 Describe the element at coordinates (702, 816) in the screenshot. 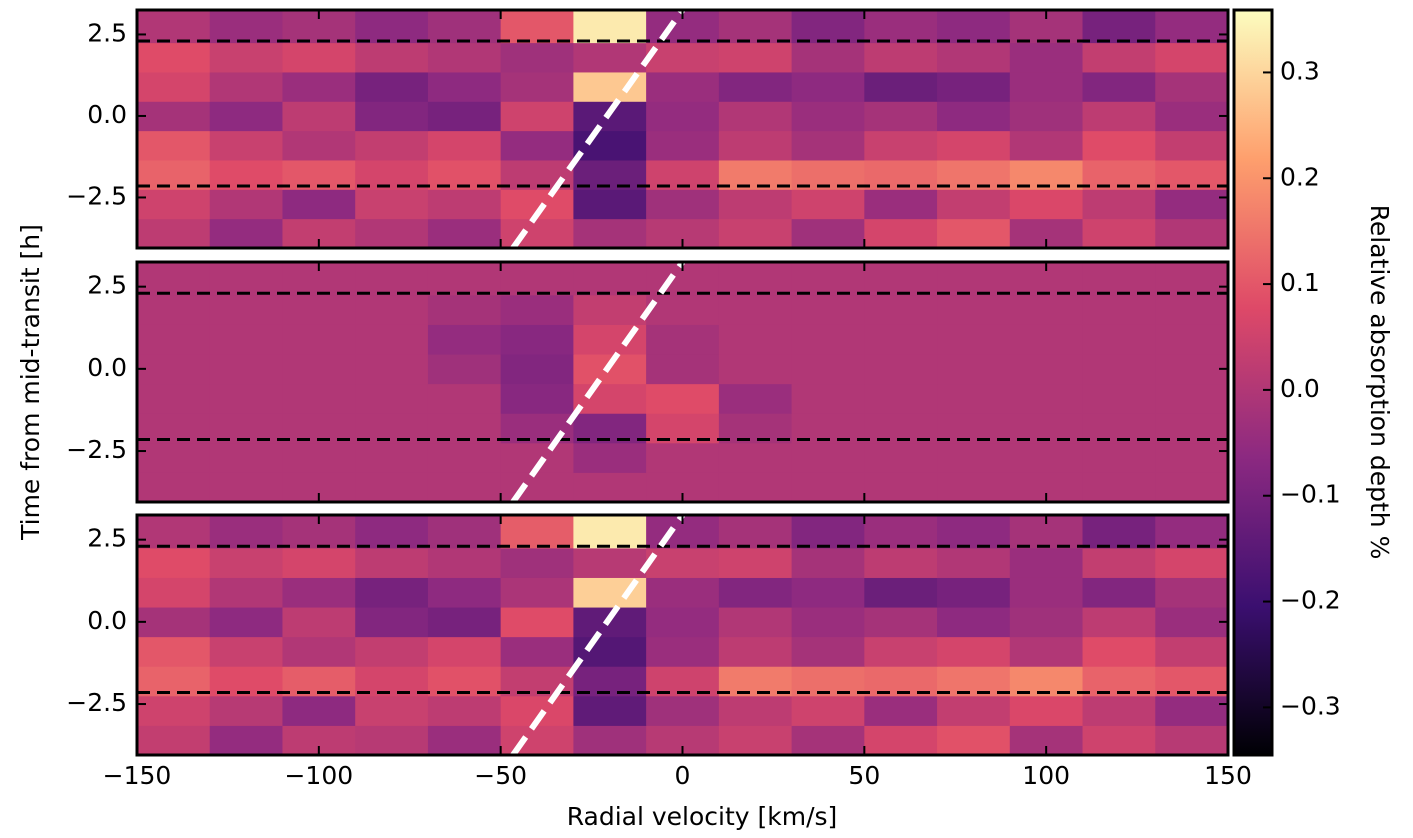

I see `x-axis-label: Radial velocity [km/s]` at that location.